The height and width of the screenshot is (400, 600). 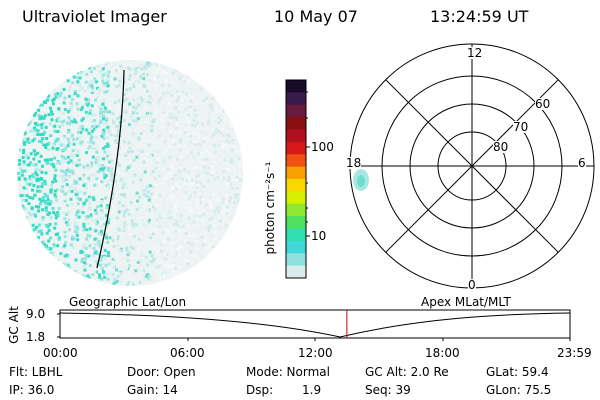 What do you see at coordinates (479, 16) in the screenshot?
I see `time-label: 13:24:59 UT` at bounding box center [479, 16].